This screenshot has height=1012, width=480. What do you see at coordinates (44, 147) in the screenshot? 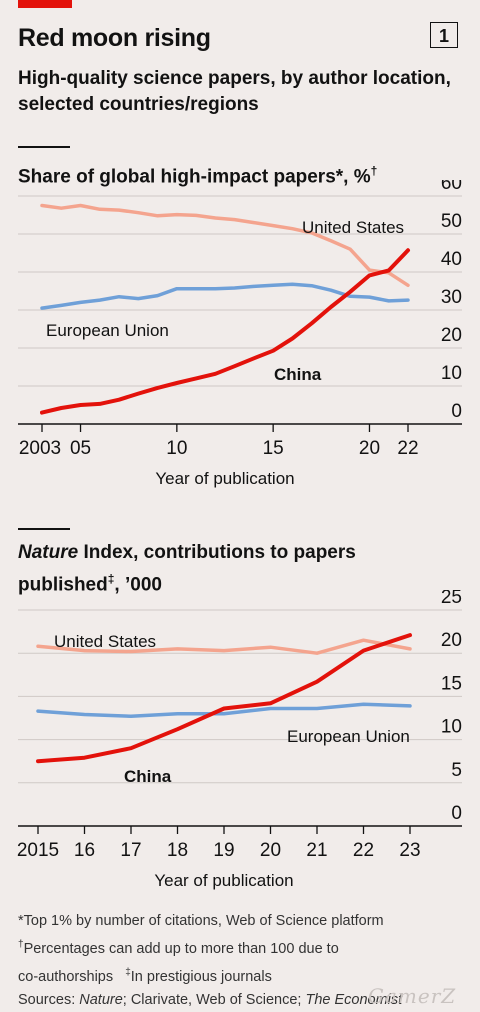
I see `panel1-rule` at bounding box center [44, 147].